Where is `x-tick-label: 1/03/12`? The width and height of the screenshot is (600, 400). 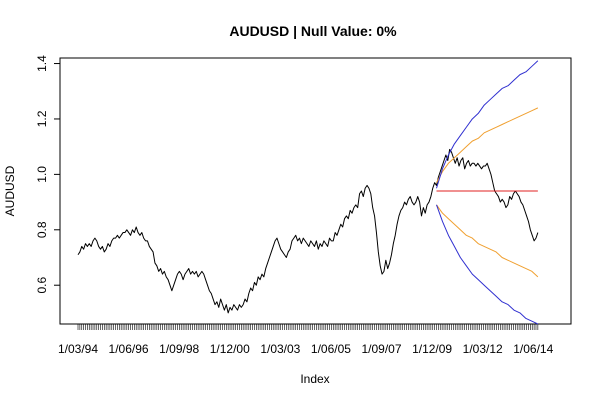 x-tick-label: 1/03/12 is located at coordinates (483, 349).